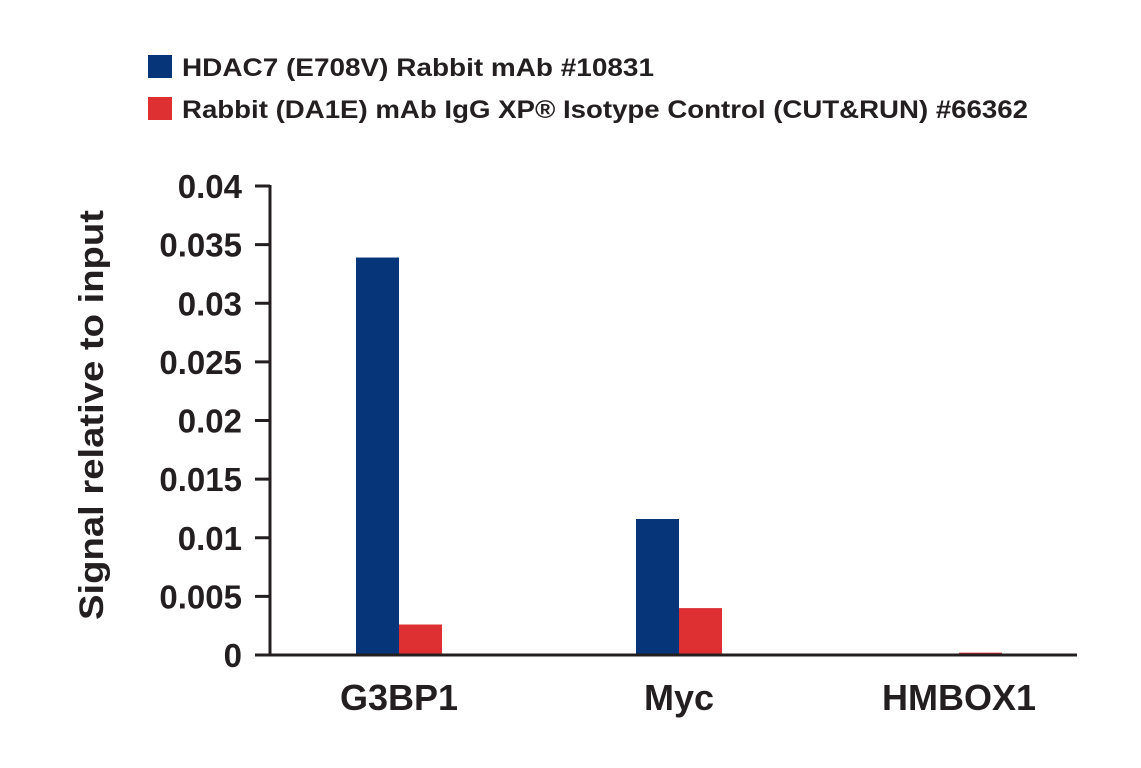  What do you see at coordinates (210, 421) in the screenshot?
I see `y-tick-label: 0.02` at bounding box center [210, 421].